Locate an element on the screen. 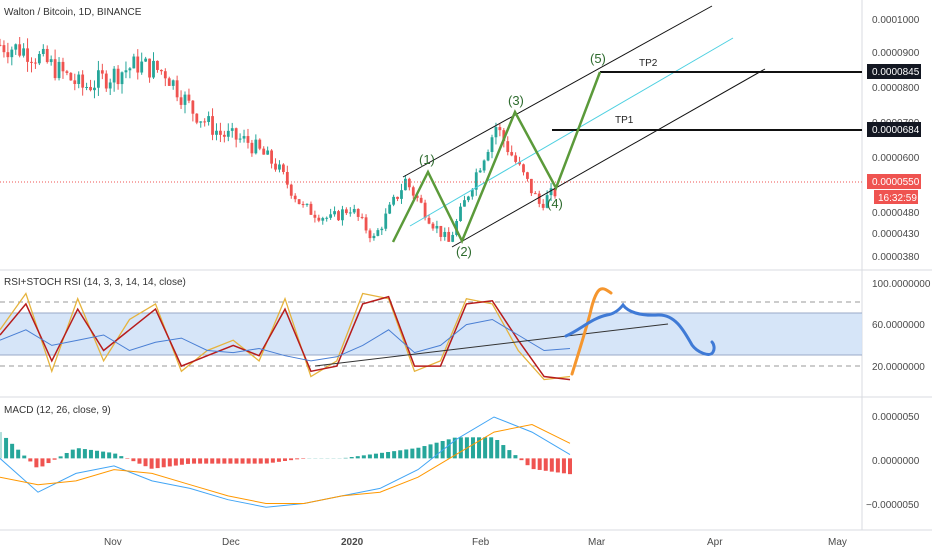 The height and width of the screenshot is (550, 932). rsi-axis: 100.0000000 60.0000000 20.0000000 is located at coordinates (901, 326).